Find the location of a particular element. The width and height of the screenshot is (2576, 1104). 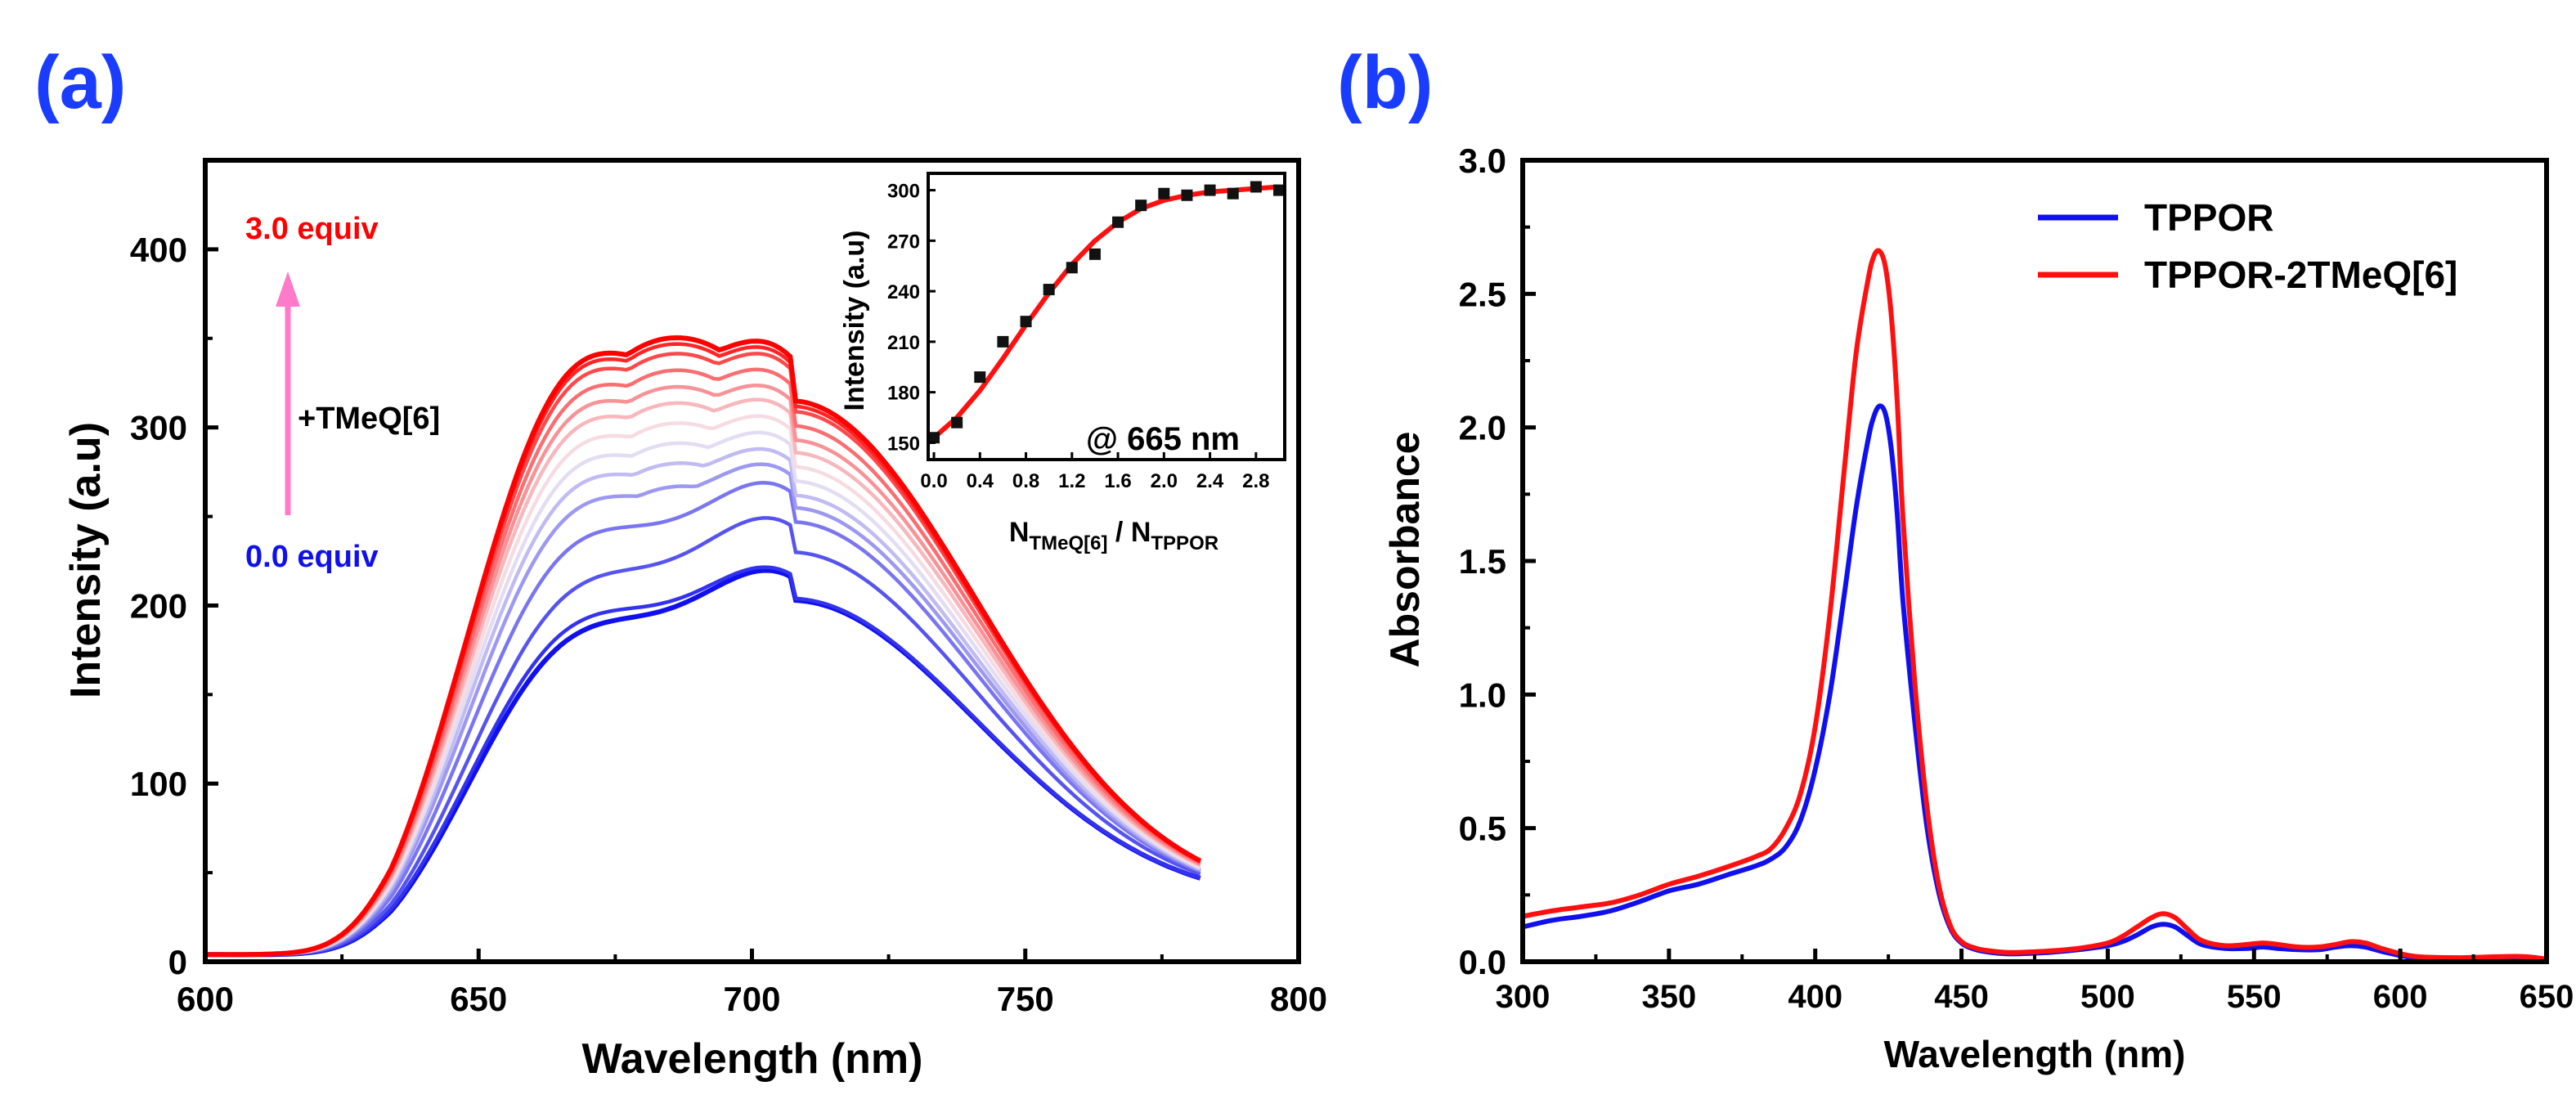

a-x-tick-label: 650 is located at coordinates (478, 999).